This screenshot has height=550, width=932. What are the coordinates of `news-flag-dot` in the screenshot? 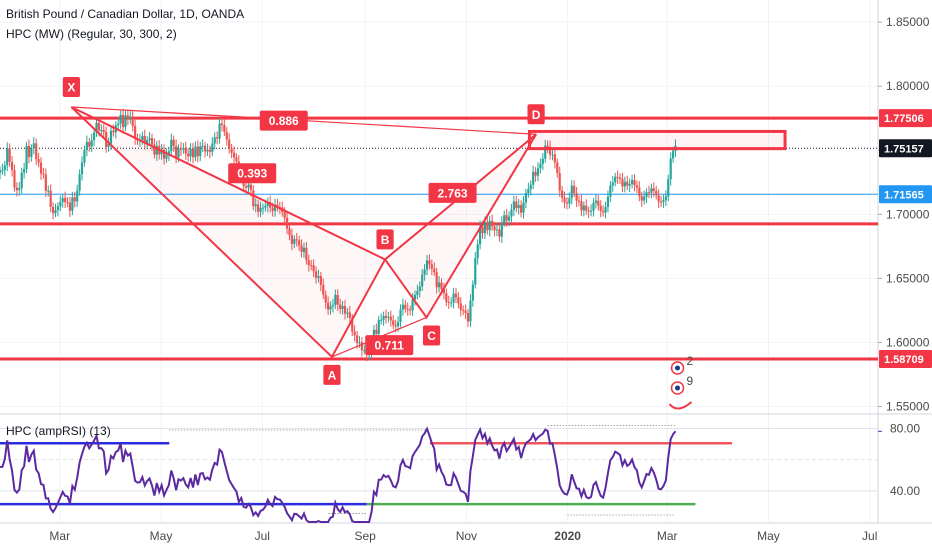 It's located at (678, 368).